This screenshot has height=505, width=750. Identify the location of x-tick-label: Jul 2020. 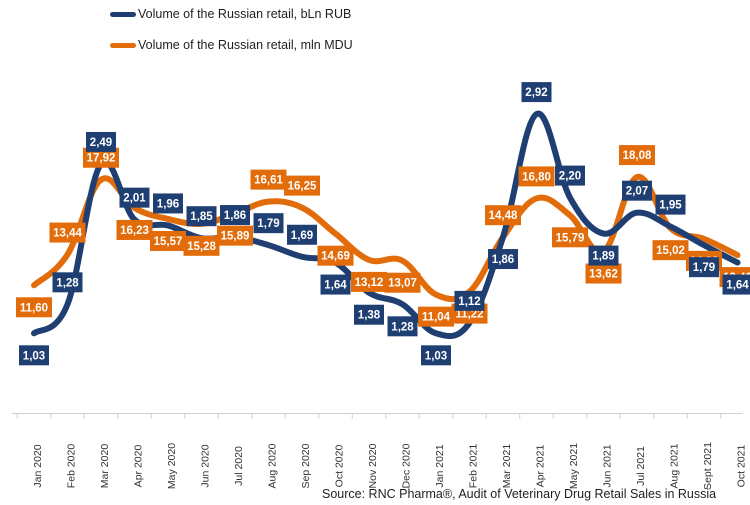
(239, 466).